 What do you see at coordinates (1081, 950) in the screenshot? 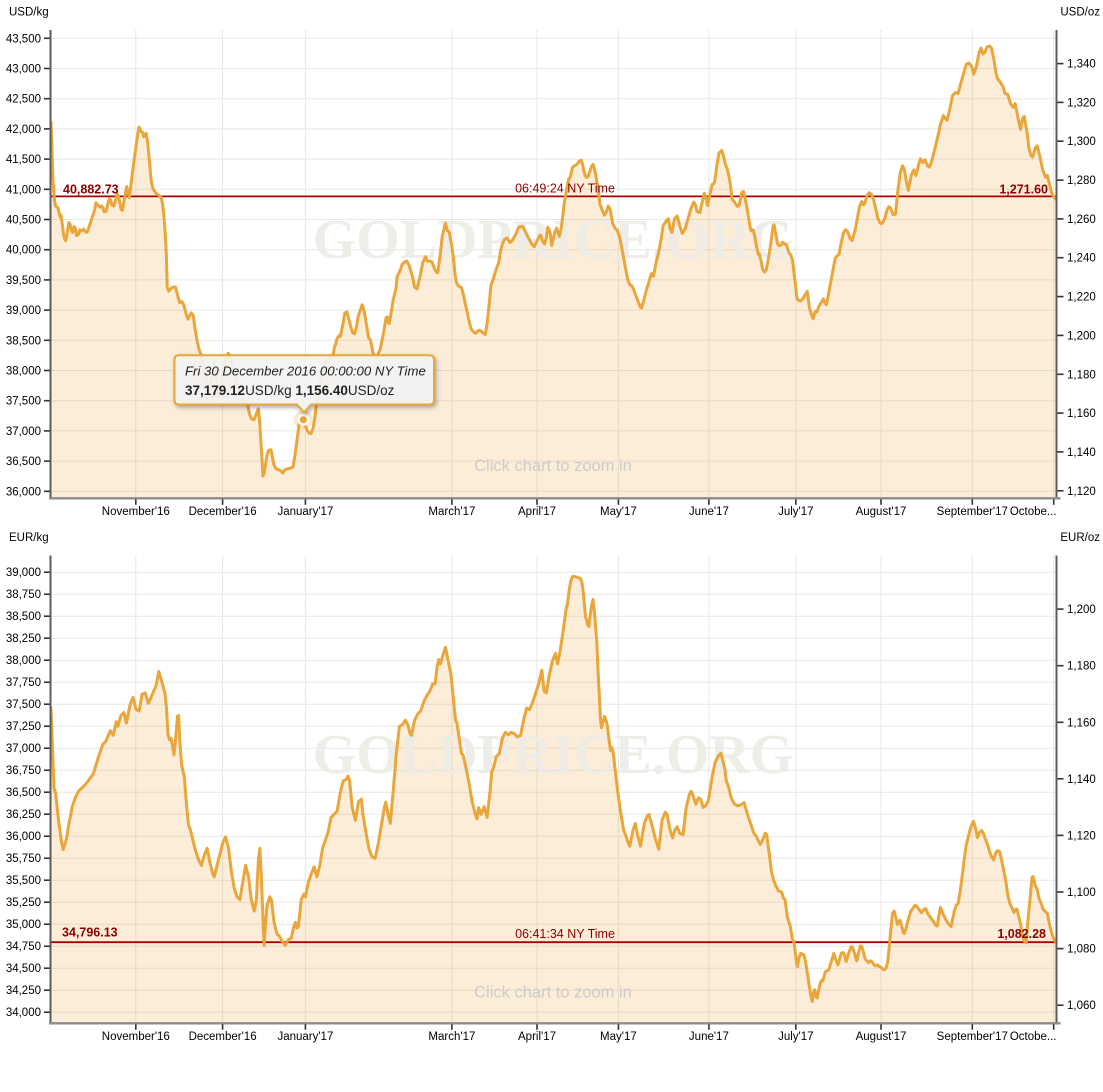
I see `svg-text: 1,080` at bounding box center [1081, 950].